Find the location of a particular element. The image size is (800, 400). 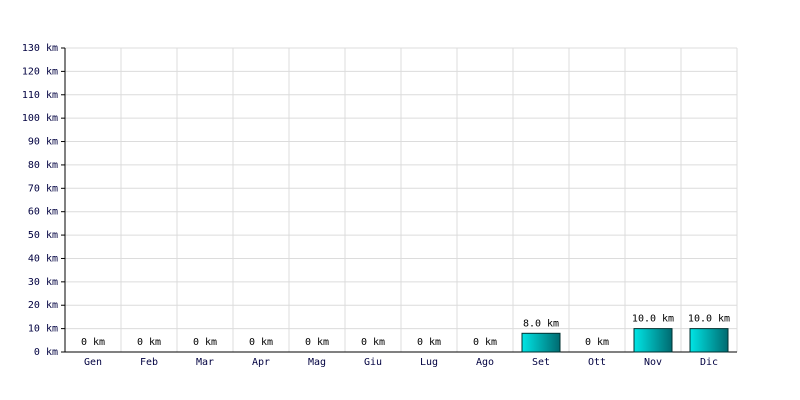

y-tick-label: 20 km is located at coordinates (43, 305).